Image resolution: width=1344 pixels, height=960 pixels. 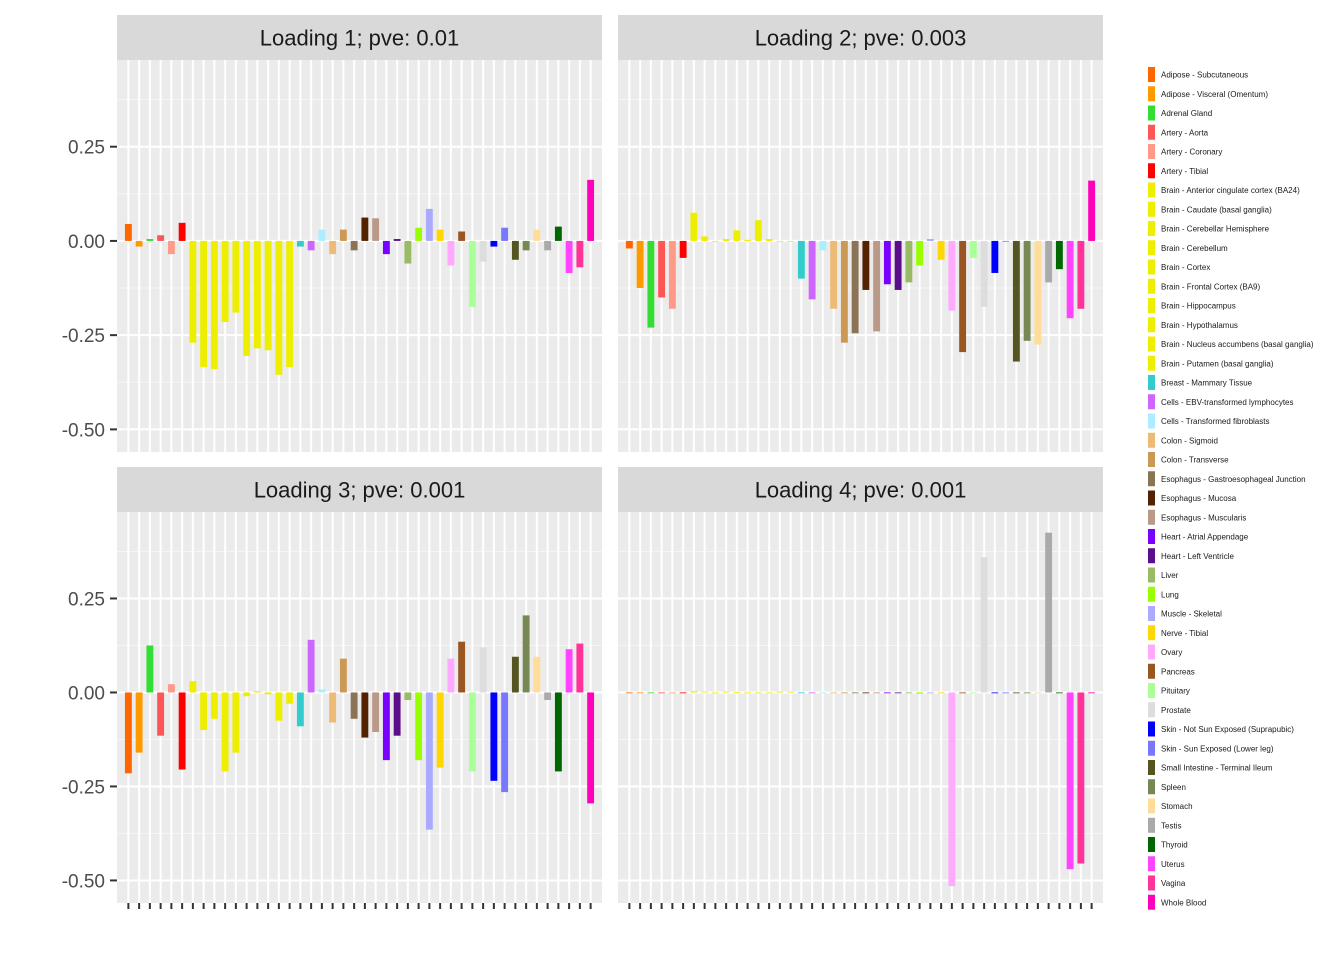 I want to click on legend-item: Prostate, so click(x=1169, y=710).